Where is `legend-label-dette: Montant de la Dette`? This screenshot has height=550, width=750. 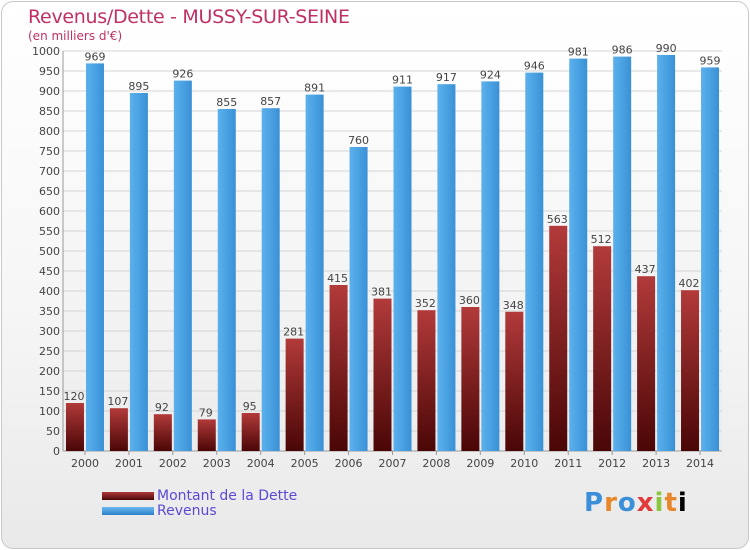
legend-label-dette: Montant de la Dette is located at coordinates (227, 496).